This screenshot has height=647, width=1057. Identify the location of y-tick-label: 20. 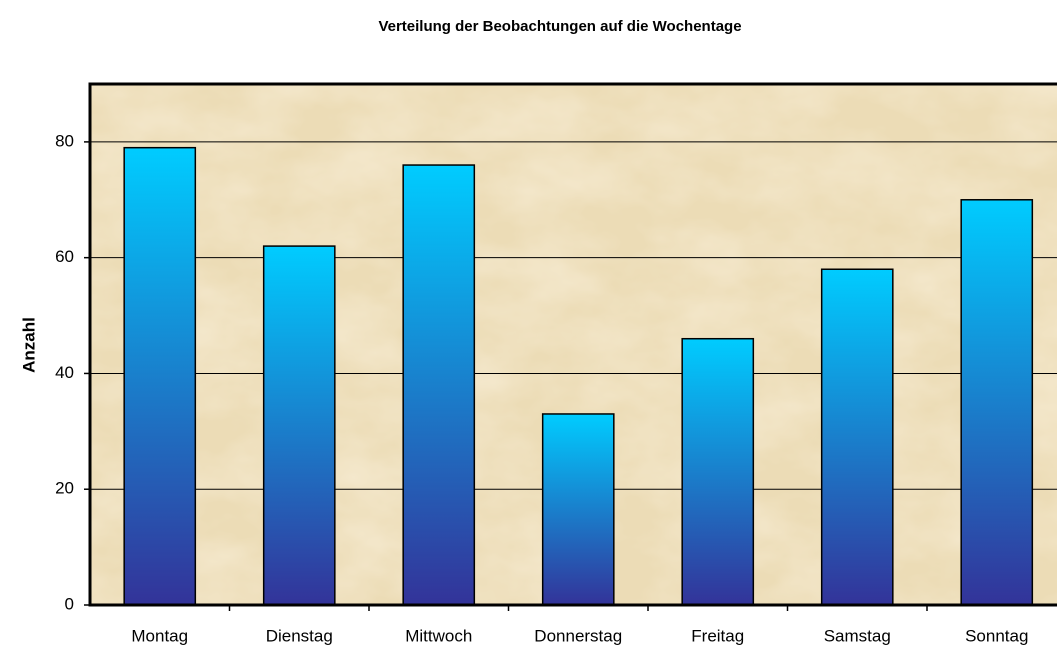
(64, 488).